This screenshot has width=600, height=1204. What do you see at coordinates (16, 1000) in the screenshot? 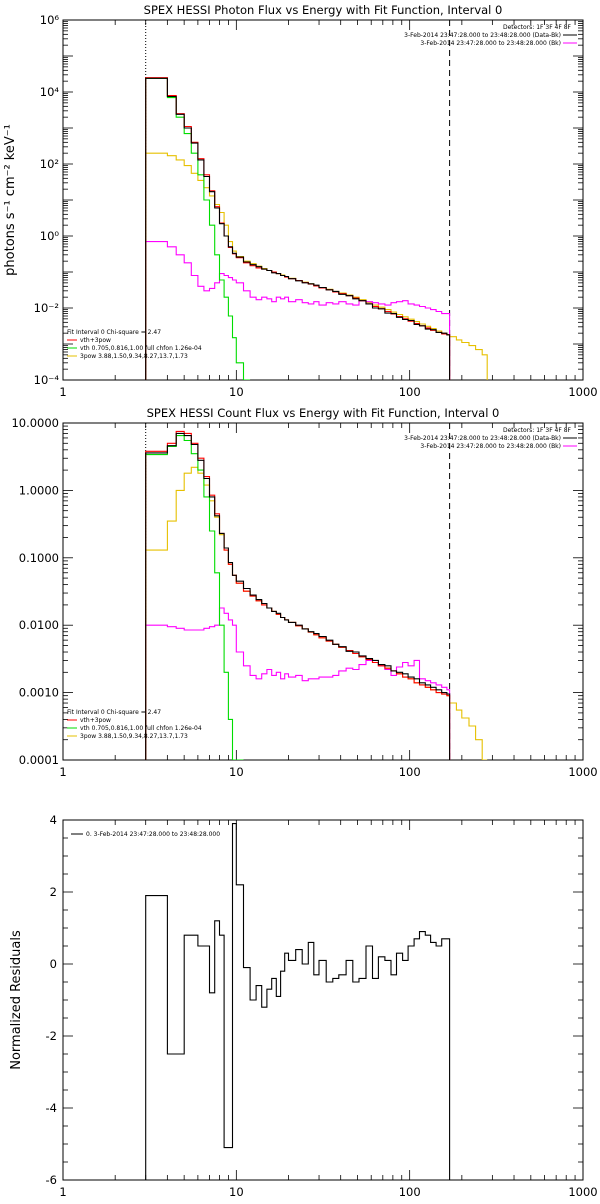
I see `y-axis-label: Normalized Residuals` at bounding box center [16, 1000].